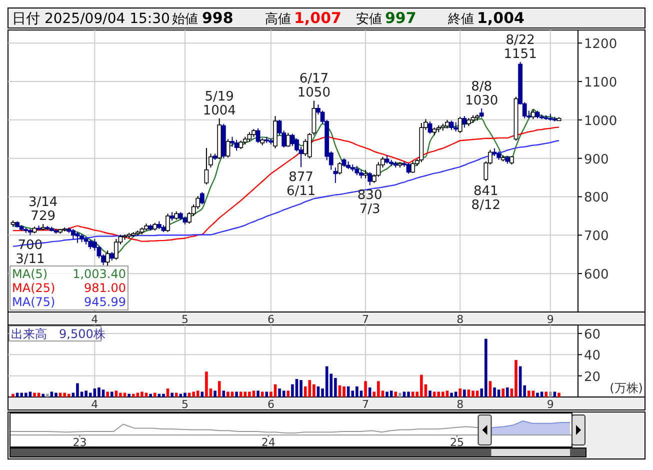 The height and width of the screenshot is (470, 653). I want to click on text: 1,004, so click(500, 18).